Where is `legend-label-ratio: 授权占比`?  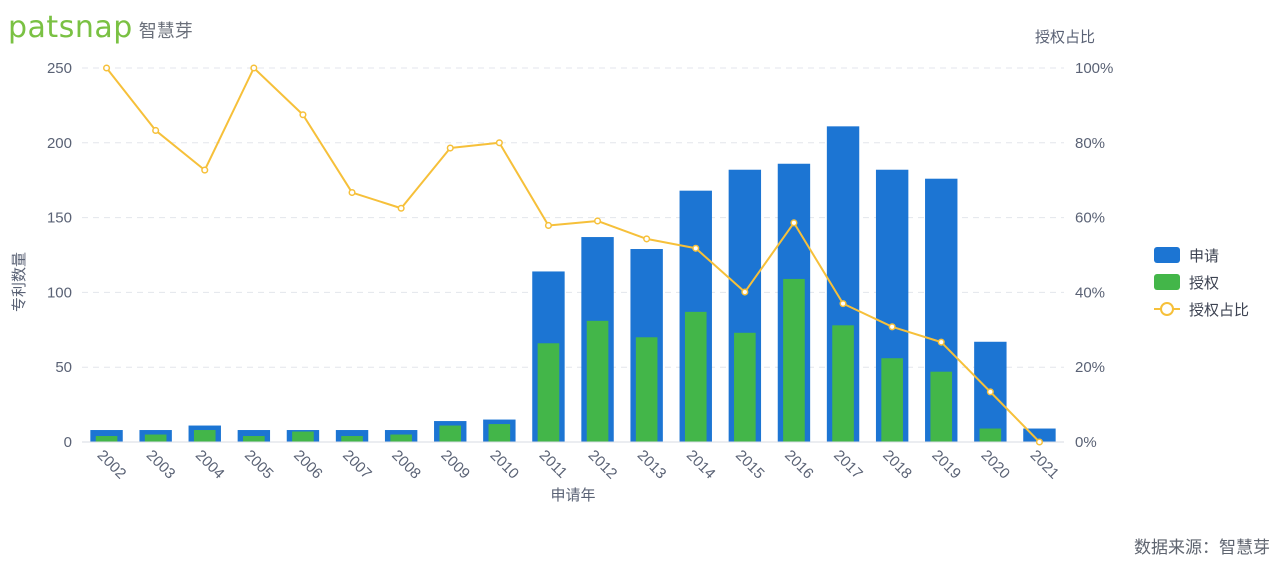
legend-label-ratio: 授权占比 is located at coordinates (1219, 310).